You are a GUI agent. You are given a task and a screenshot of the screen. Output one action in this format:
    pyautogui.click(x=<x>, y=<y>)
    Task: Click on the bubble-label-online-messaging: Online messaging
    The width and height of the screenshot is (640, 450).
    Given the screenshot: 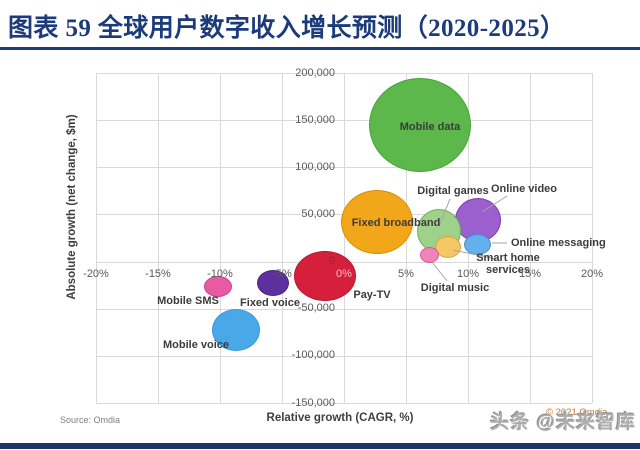 What is the action you would take?
    pyautogui.click(x=558, y=243)
    